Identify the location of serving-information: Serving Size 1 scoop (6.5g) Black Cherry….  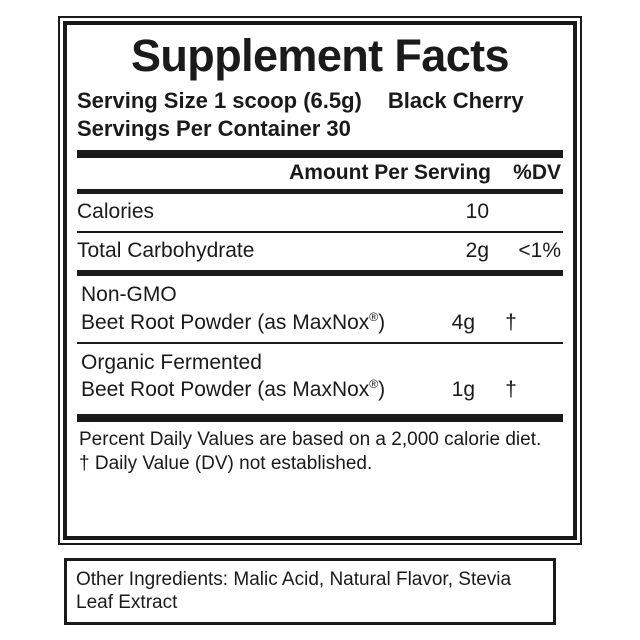
(320, 114).